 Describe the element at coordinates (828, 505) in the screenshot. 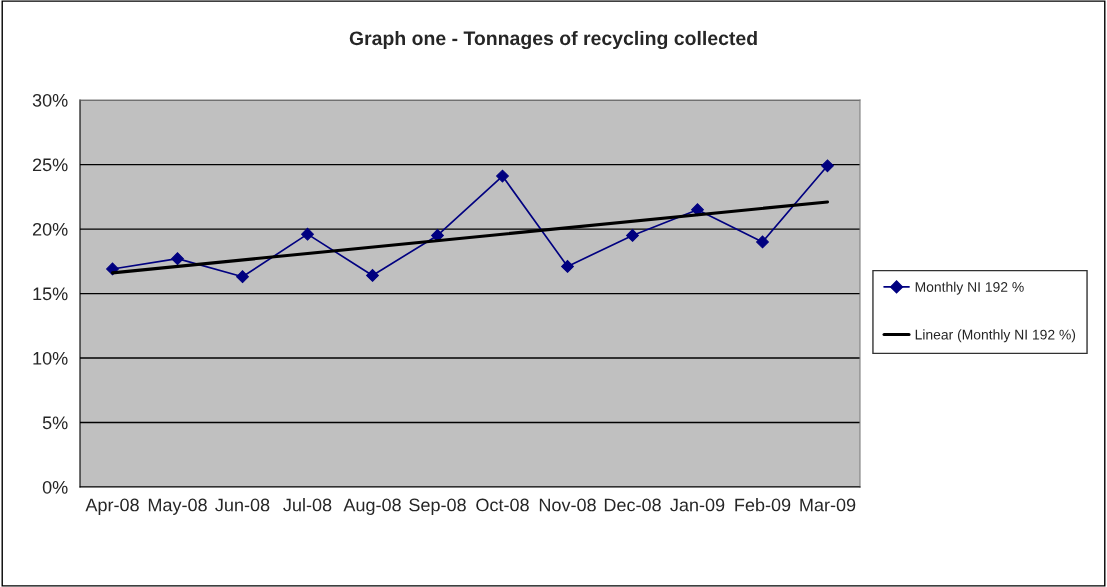

I see `x-tick-label: Mar-09` at that location.